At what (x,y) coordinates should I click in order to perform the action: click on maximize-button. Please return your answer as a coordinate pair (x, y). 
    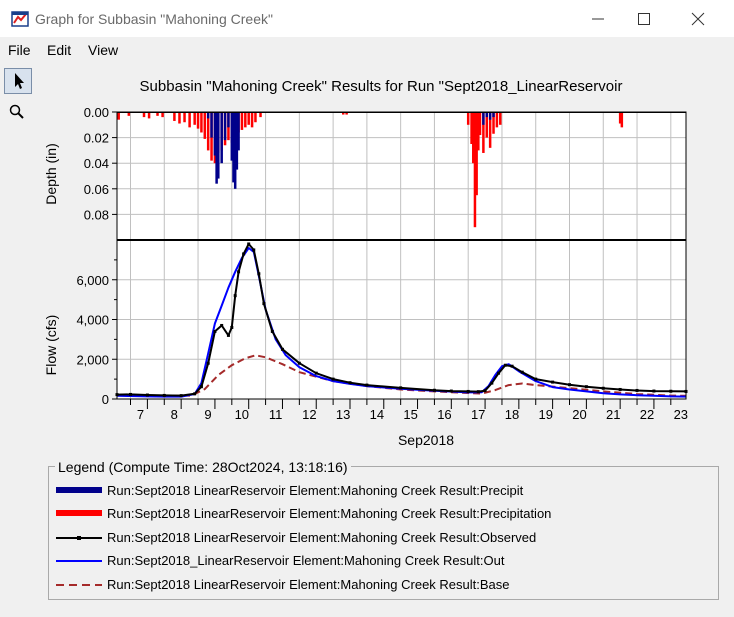
    Looking at the image, I should click on (644, 19).